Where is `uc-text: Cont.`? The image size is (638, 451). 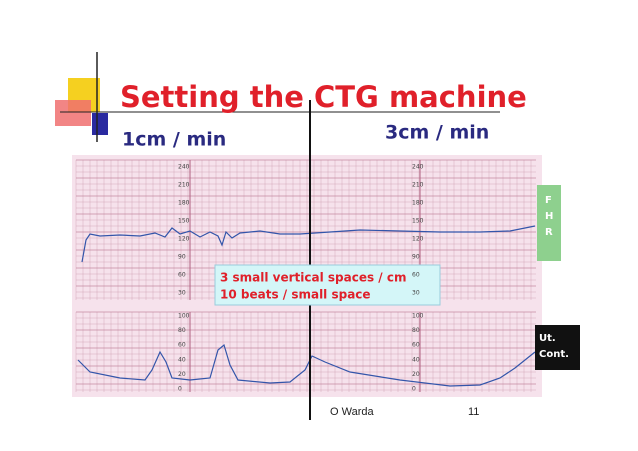
uc-text: Cont. is located at coordinates (554, 354).